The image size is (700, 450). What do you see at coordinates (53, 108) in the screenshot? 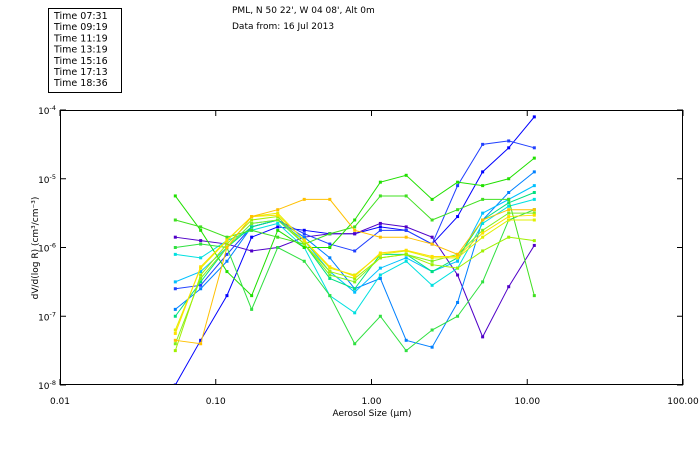
I see `y-tick-exponent: -4` at bounding box center [53, 108].